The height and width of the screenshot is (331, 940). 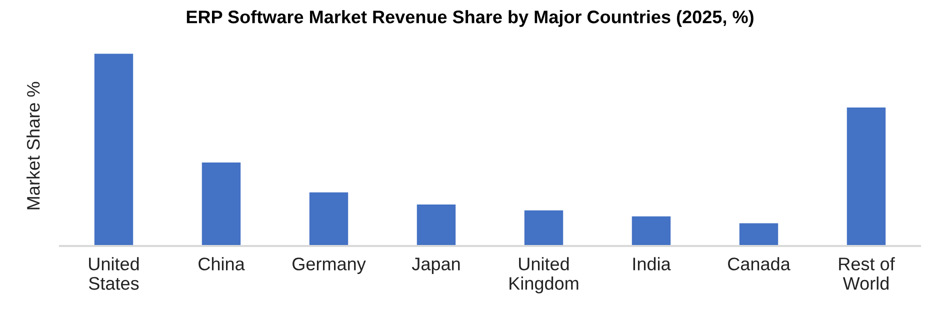 I want to click on chart-title: ERP Software Market Revenue Share by Major Countries (2025, %), so click(x=470, y=18).